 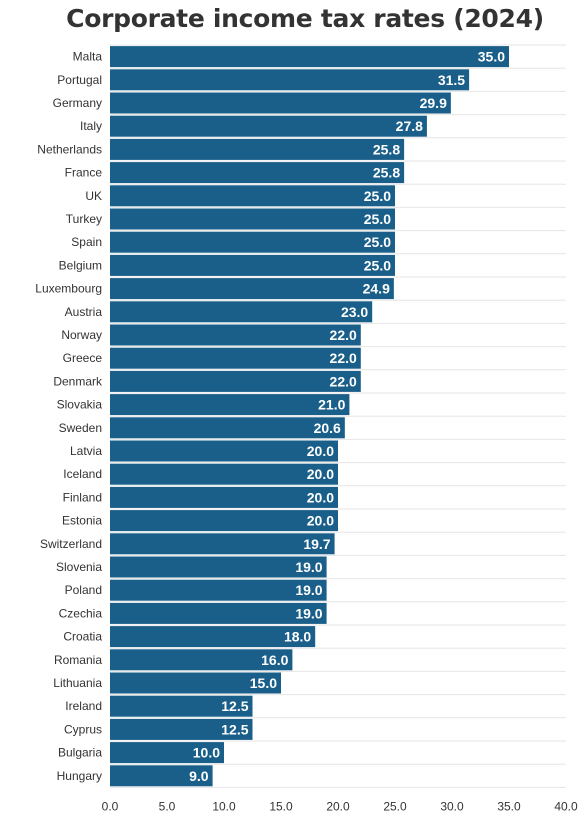 I want to click on category-label: Bulgaria, so click(x=80, y=753).